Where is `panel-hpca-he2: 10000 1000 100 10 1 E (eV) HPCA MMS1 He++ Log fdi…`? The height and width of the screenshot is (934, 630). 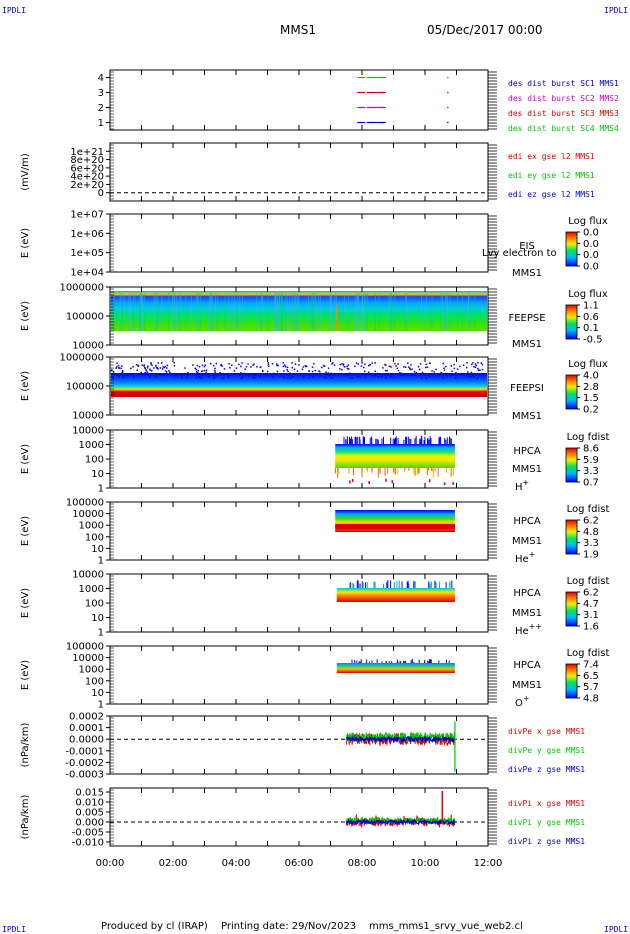 panel-hpca-he2: 10000 1000 100 10 1 E (eV) HPCA MMS1 He++ Log fdi… is located at coordinates (314, 604).